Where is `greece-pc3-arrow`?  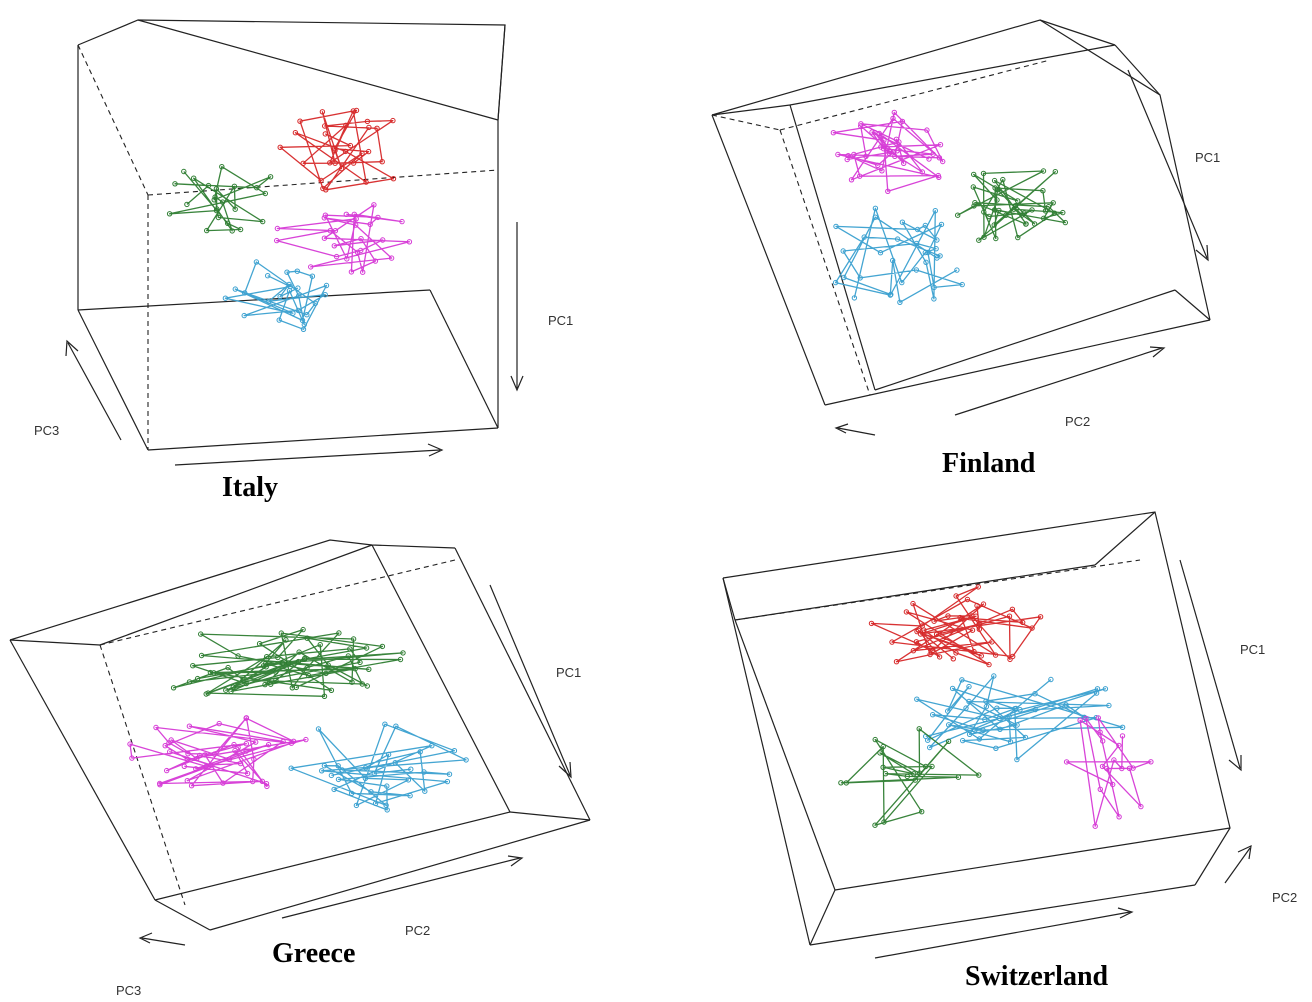
greece-pc3-arrow is located at coordinates (163, 941).